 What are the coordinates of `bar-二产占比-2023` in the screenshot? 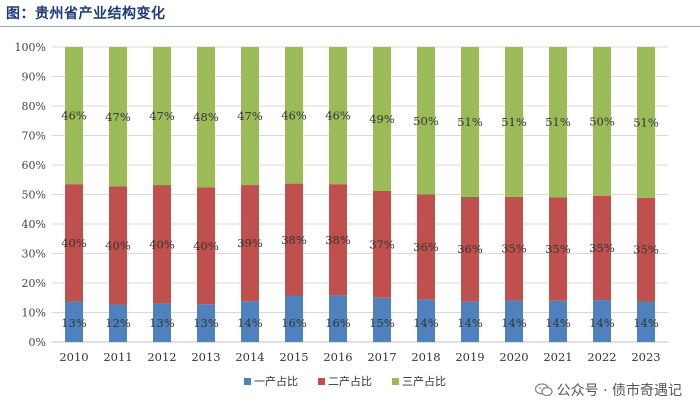 It's located at (646, 249).